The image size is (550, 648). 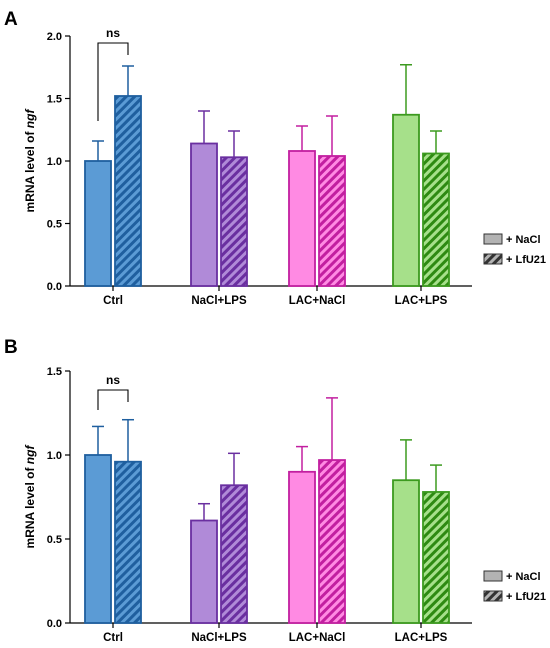 What do you see at coordinates (30, 497) in the screenshot?
I see `y-axis-label-b: mRNA level of ngf` at bounding box center [30, 497].